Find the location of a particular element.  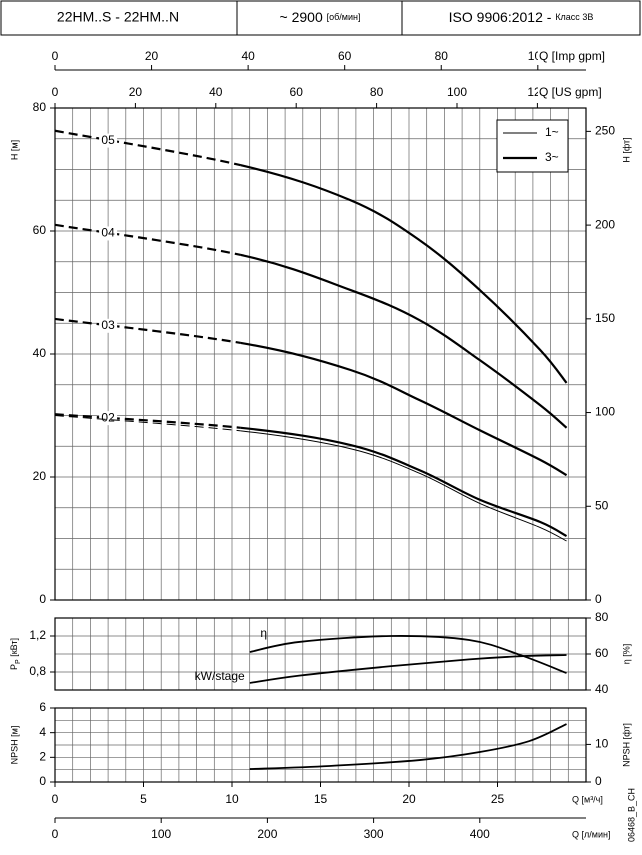

x-tick-label: 20 is located at coordinates (409, 799).